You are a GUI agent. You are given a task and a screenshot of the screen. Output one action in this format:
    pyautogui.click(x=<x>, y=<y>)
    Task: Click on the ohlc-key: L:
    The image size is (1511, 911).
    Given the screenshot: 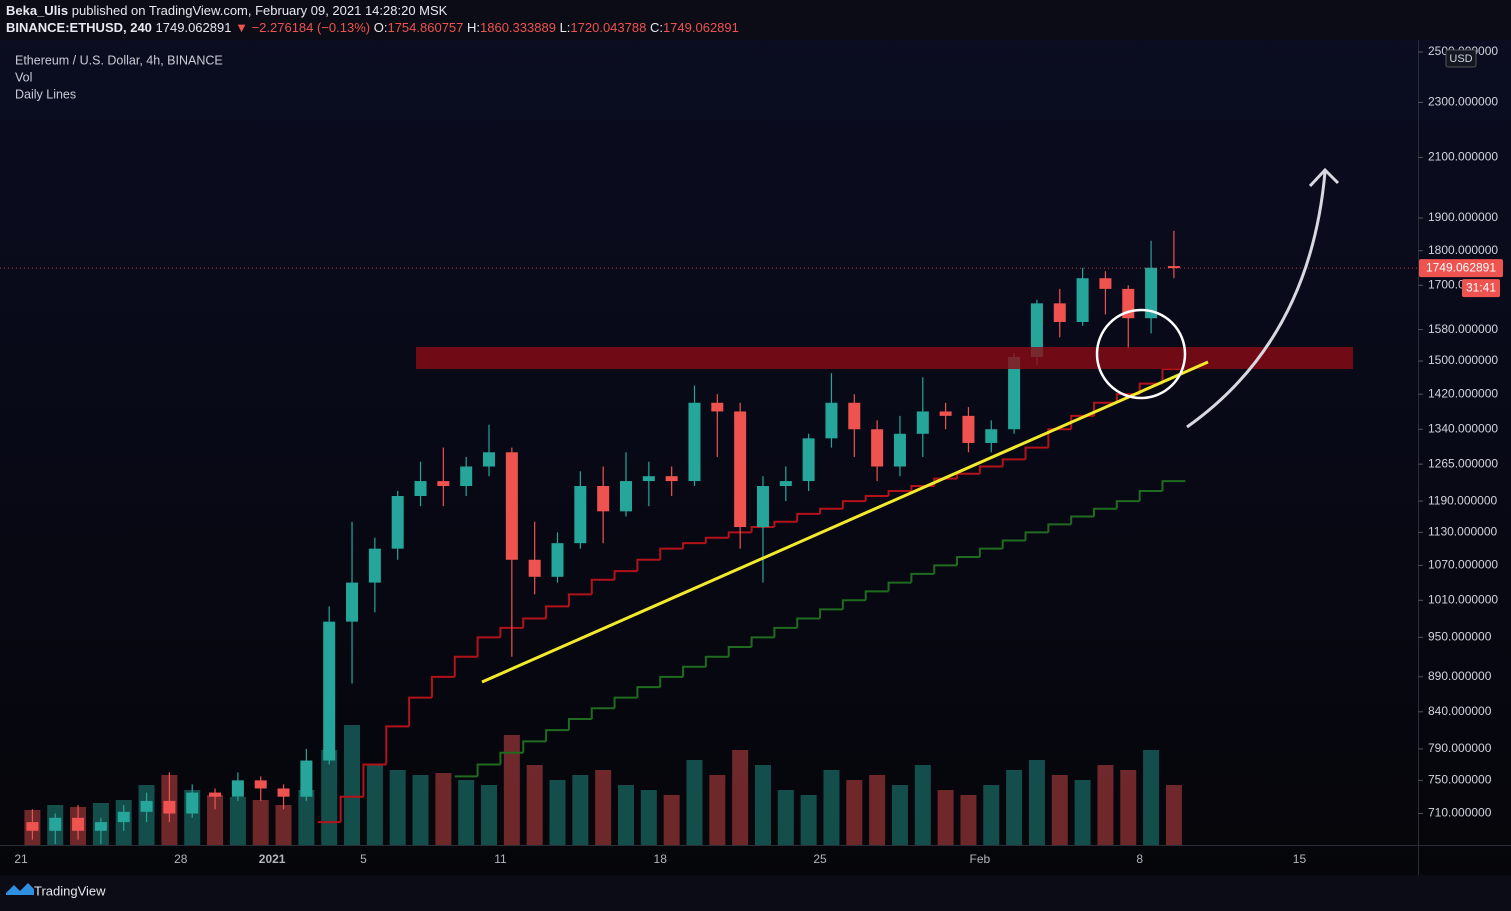 What is the action you would take?
    pyautogui.click(x=565, y=27)
    